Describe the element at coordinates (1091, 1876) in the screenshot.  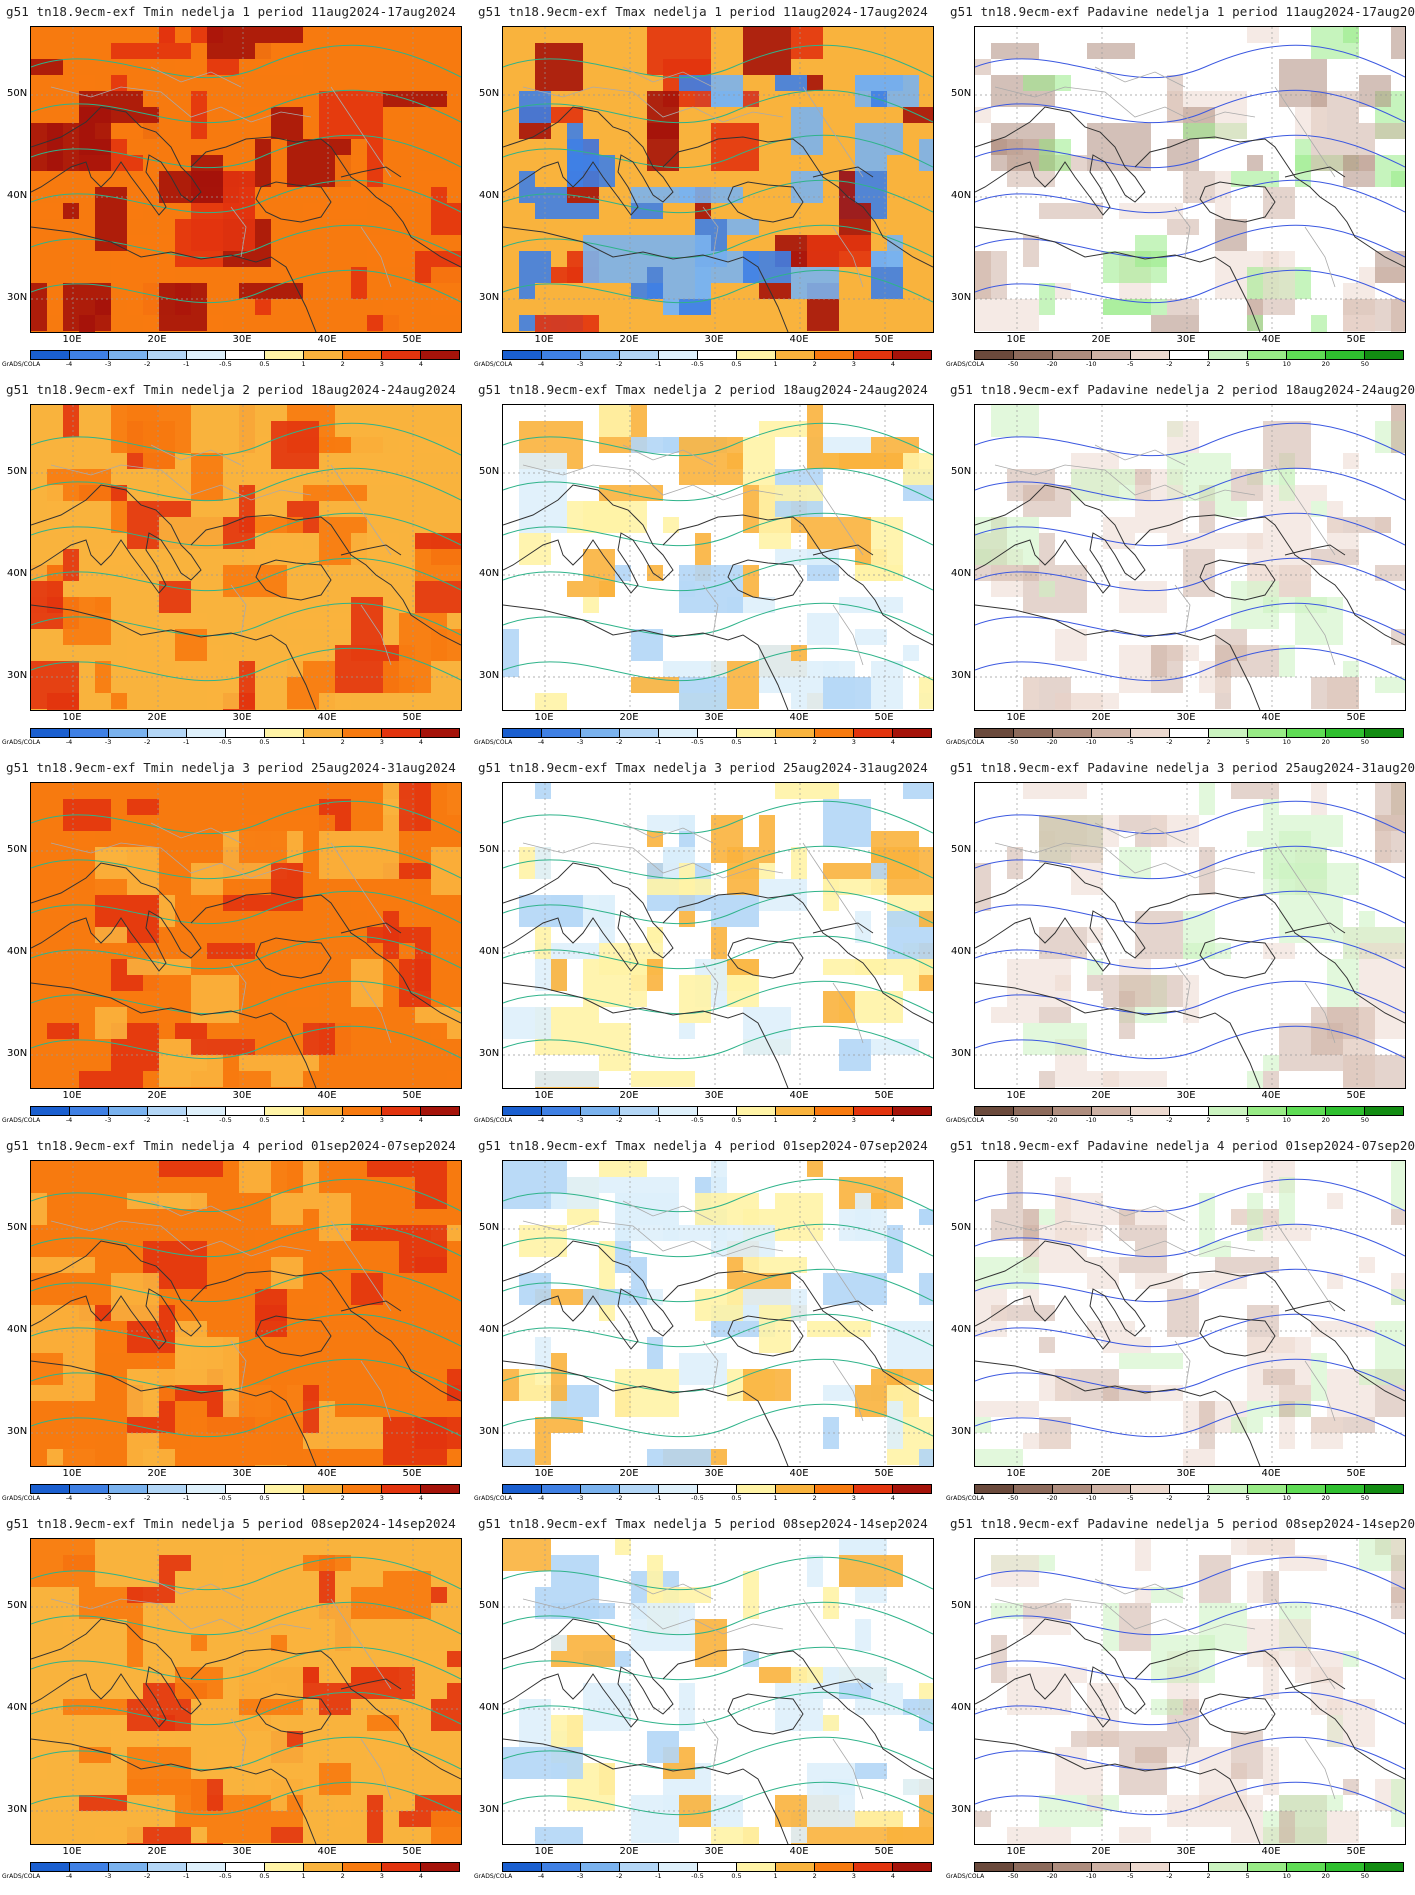
I see `color-scale-label: -10` at that location.